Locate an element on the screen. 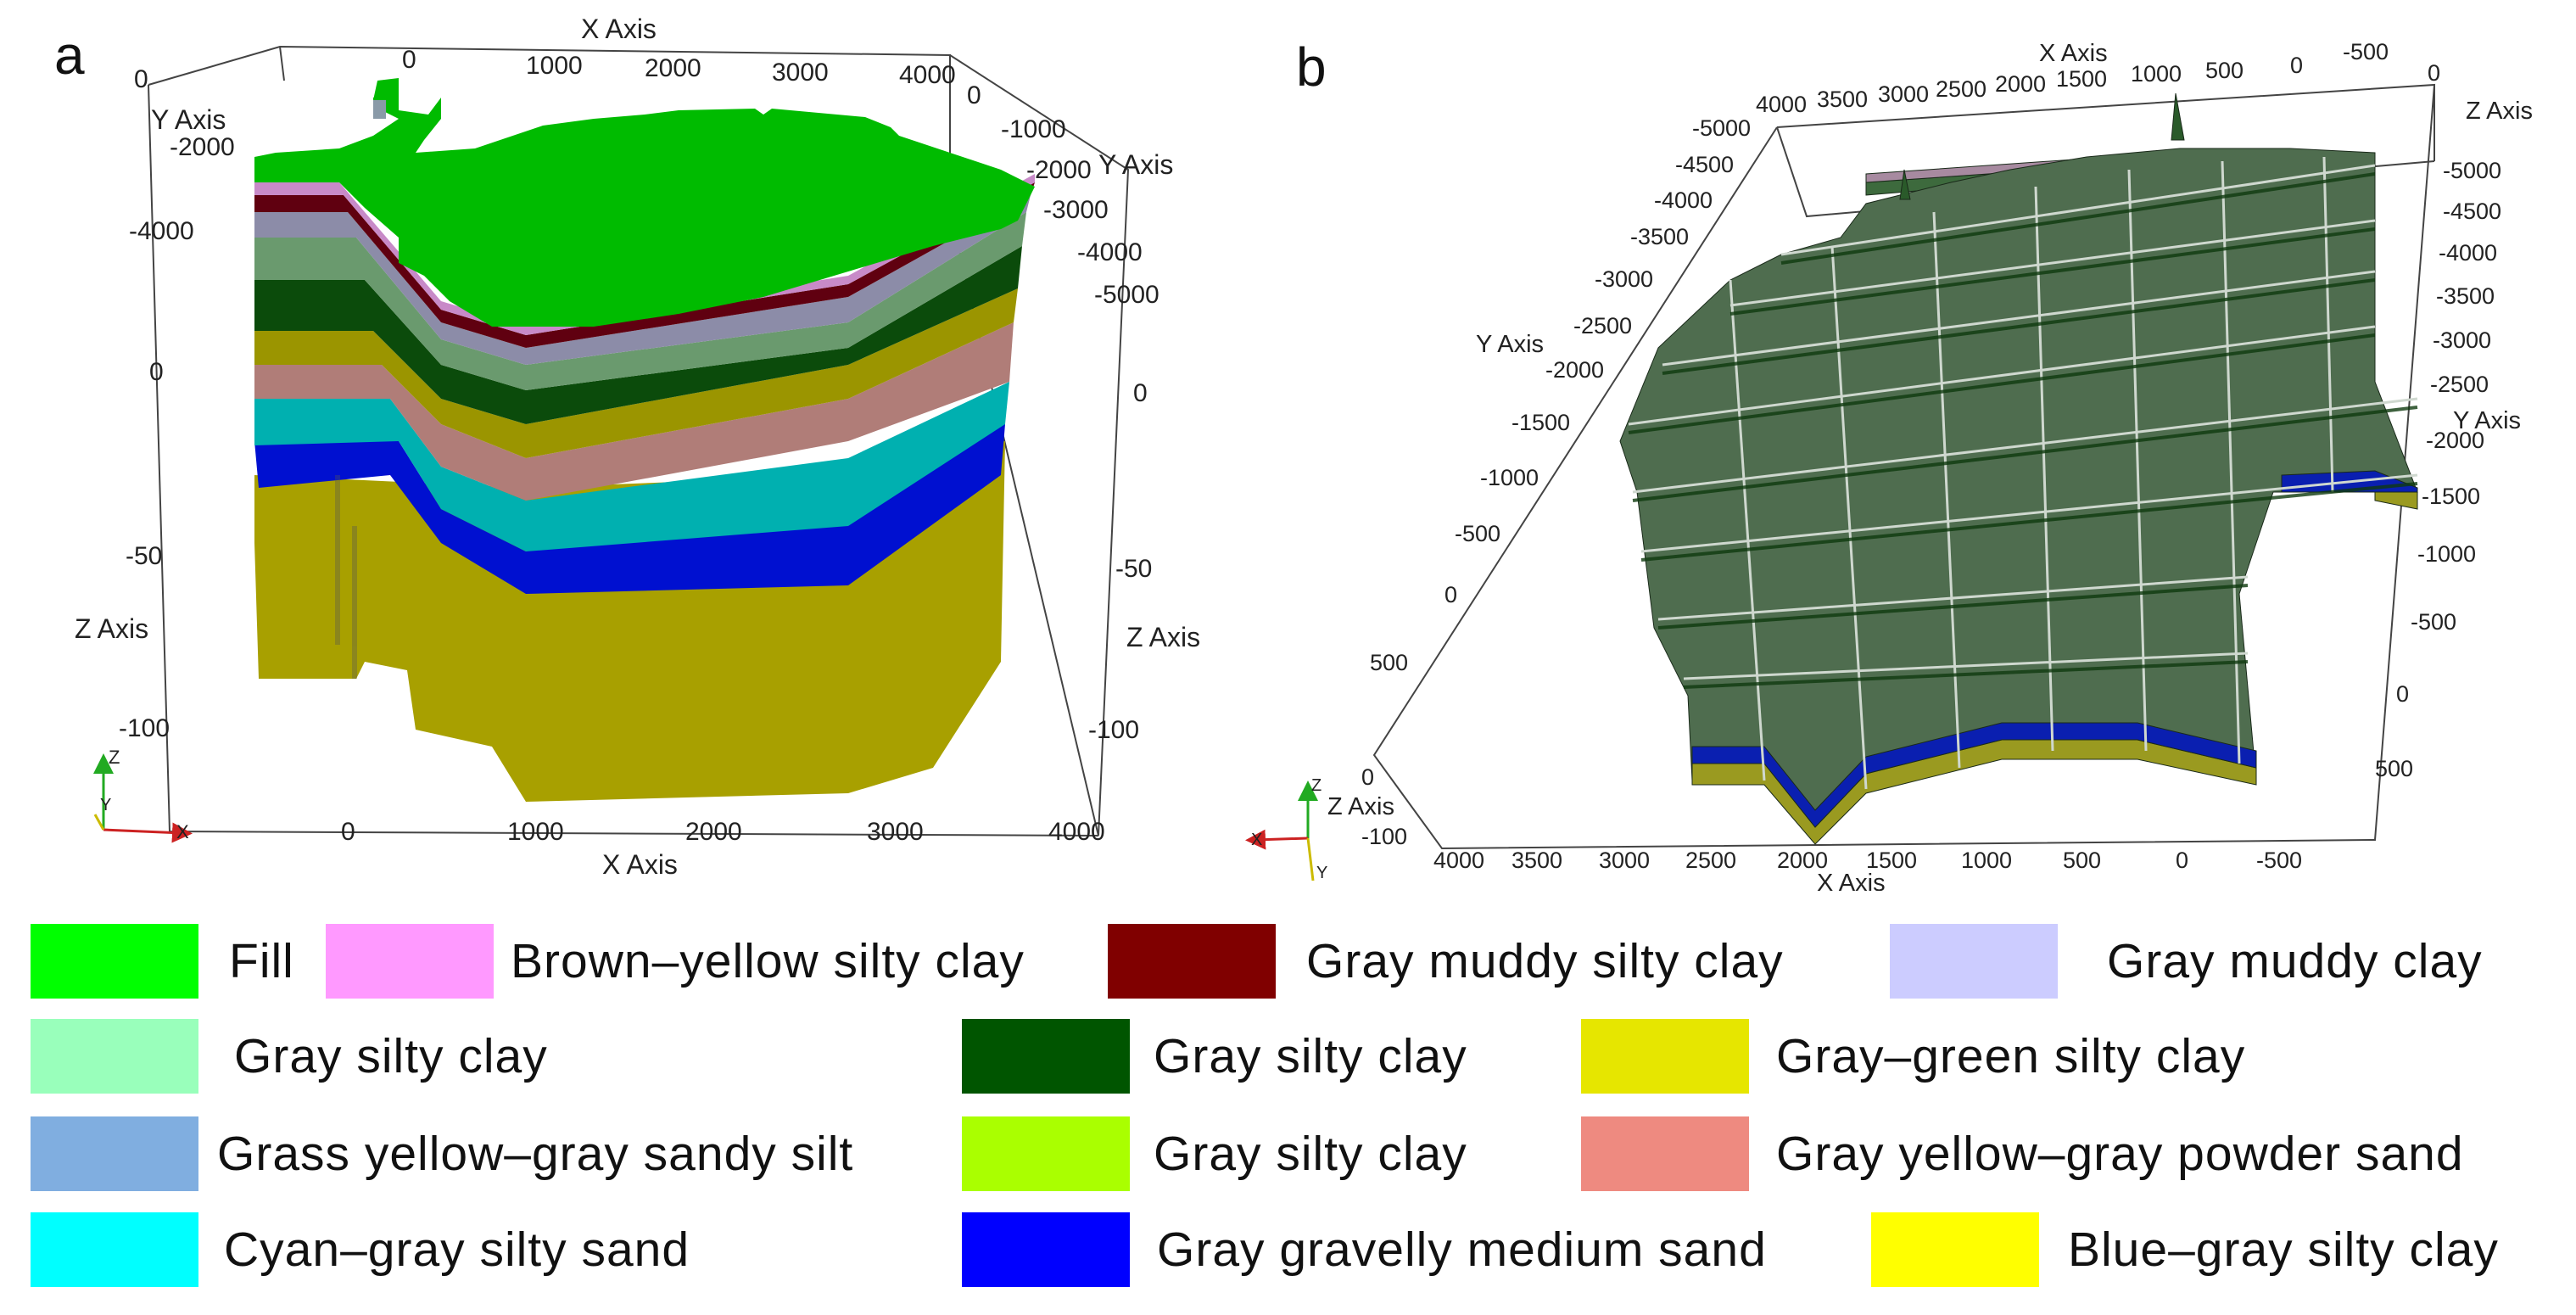  panel-b-top-x-tick: 3500 is located at coordinates (1842, 100).